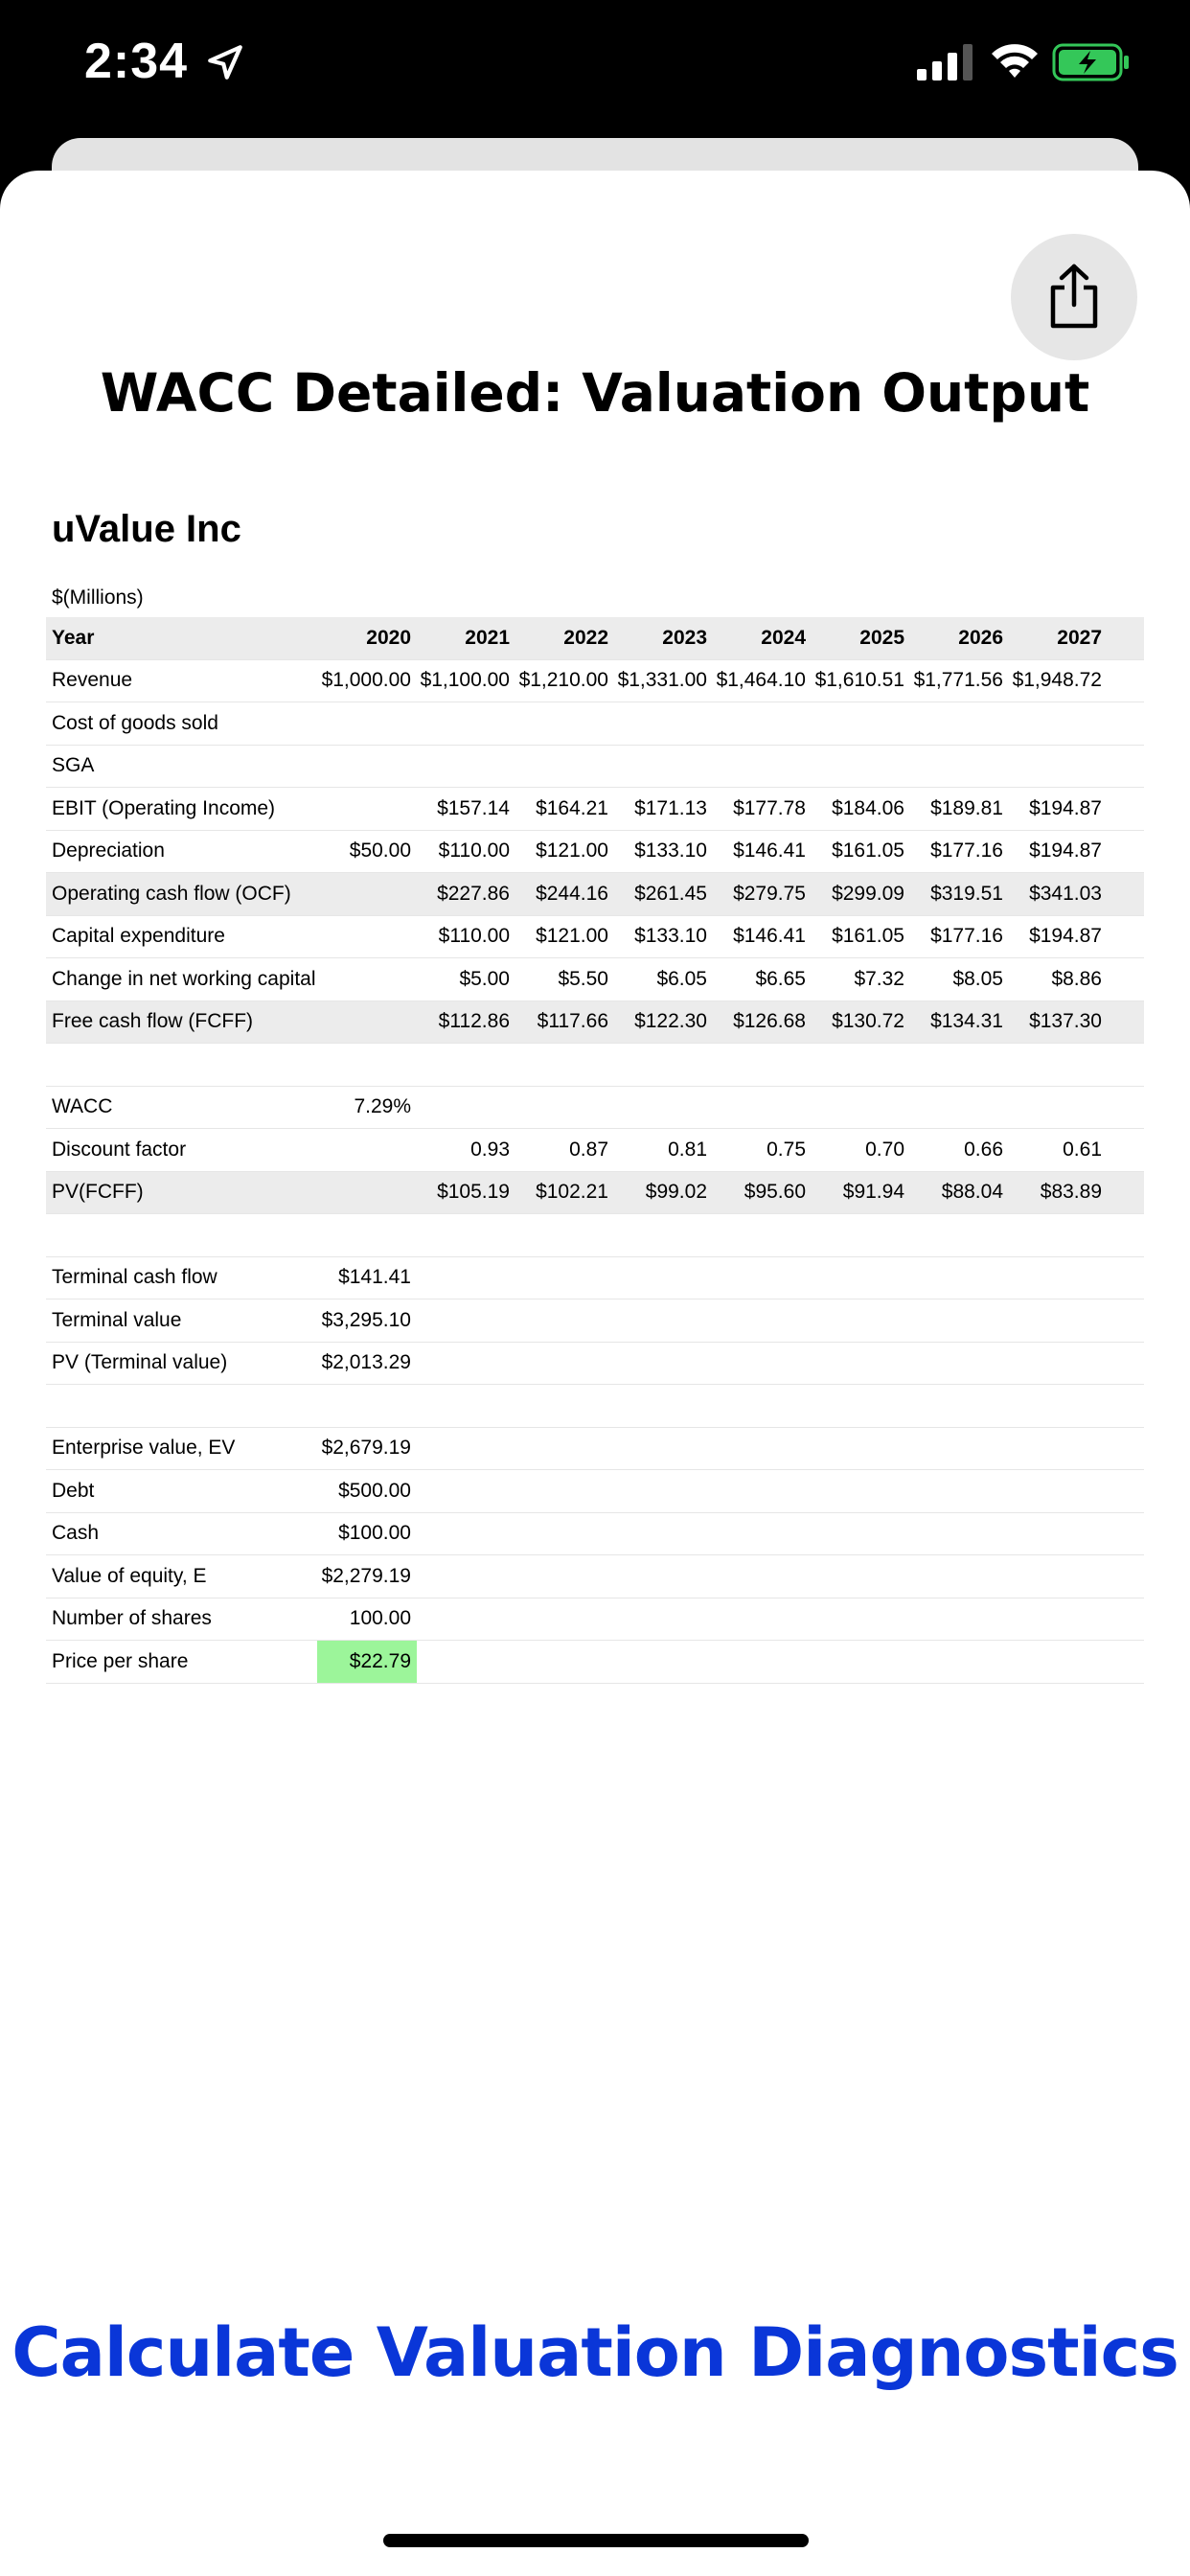  What do you see at coordinates (861, 638) in the screenshot?
I see `header-year: 2025` at bounding box center [861, 638].